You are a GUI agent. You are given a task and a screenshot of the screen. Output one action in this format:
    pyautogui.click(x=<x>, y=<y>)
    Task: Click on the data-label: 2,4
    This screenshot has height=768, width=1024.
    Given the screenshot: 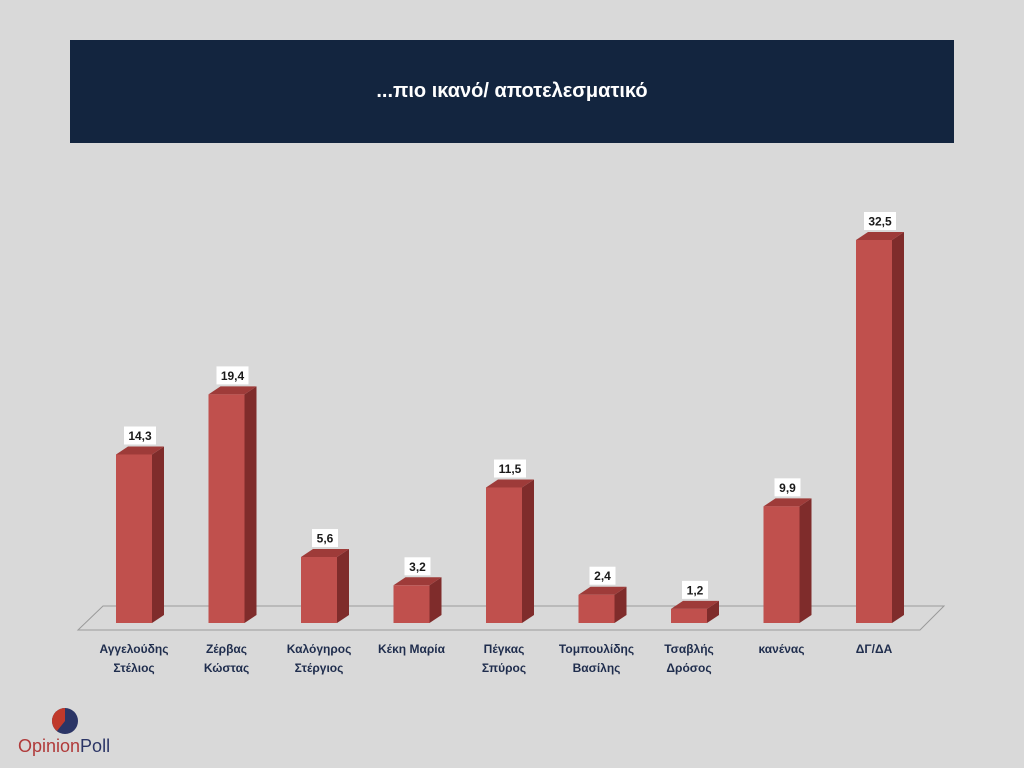 What is the action you would take?
    pyautogui.click(x=602, y=576)
    